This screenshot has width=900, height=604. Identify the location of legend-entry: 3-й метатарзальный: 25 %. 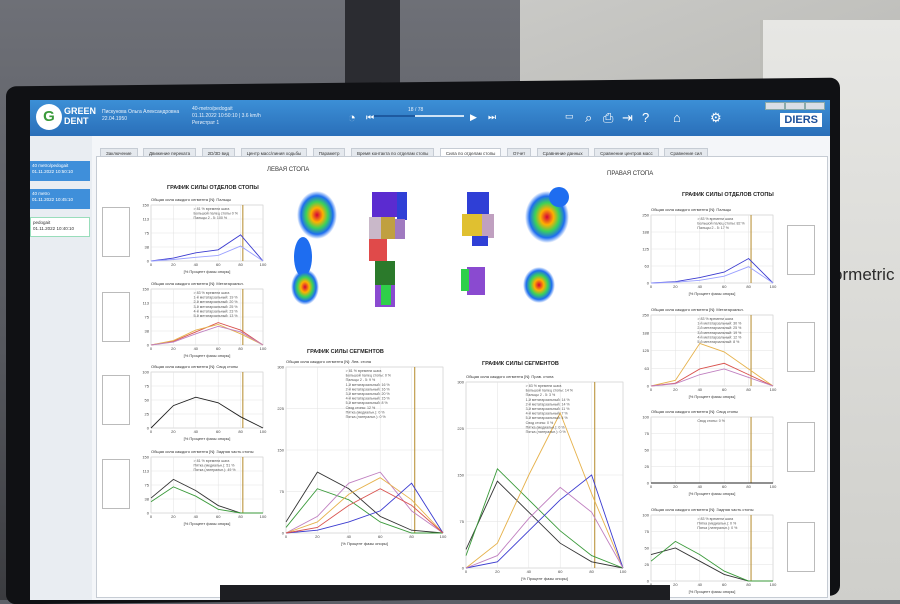
(216, 307).